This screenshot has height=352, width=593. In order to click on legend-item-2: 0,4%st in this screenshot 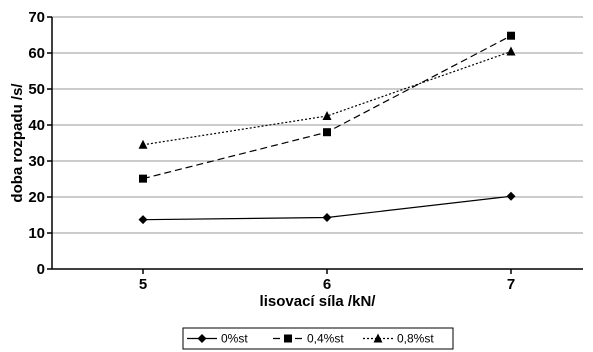, I will do `click(308, 339)`.